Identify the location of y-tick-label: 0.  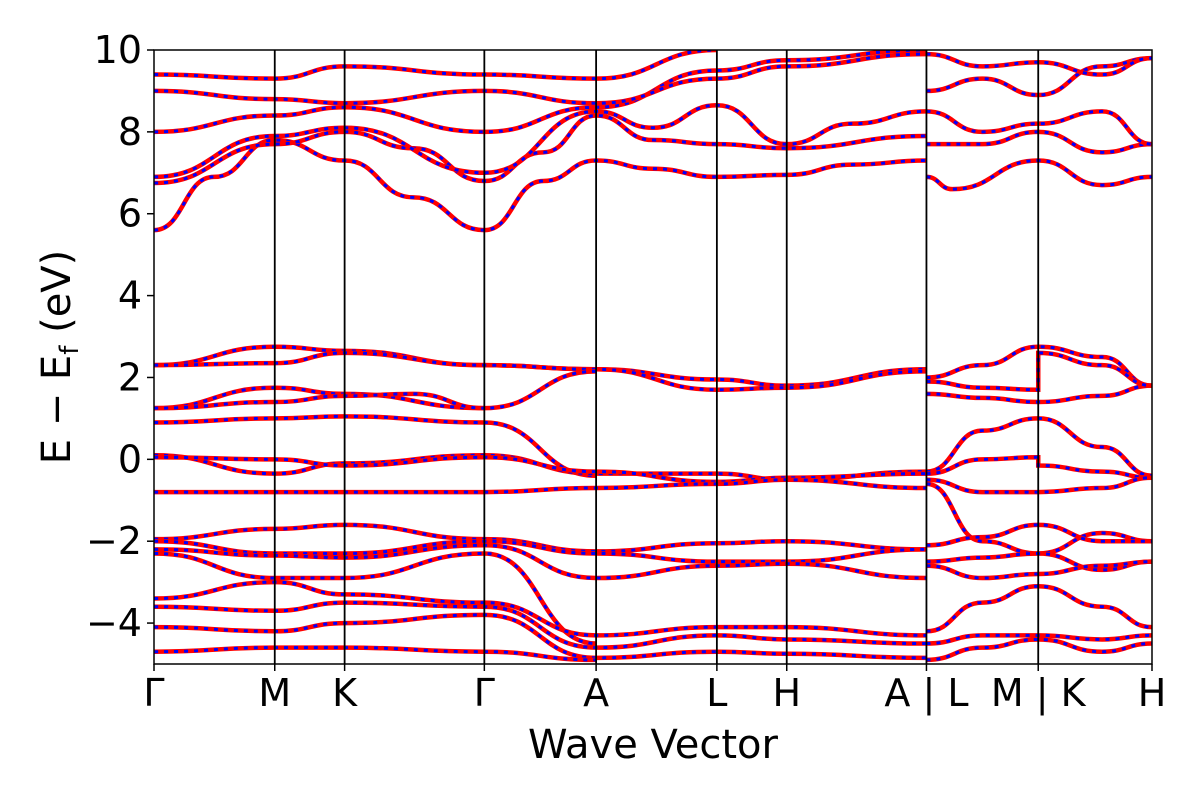
(130, 459).